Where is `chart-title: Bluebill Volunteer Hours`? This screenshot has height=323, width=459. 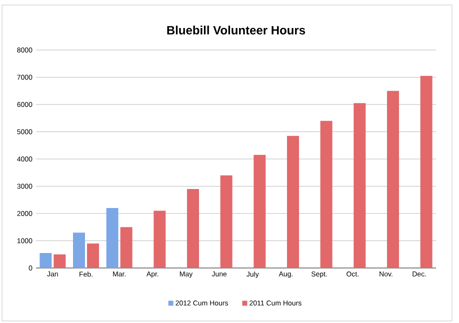
chart-title: Bluebill Volunteer Hours is located at coordinates (236, 30).